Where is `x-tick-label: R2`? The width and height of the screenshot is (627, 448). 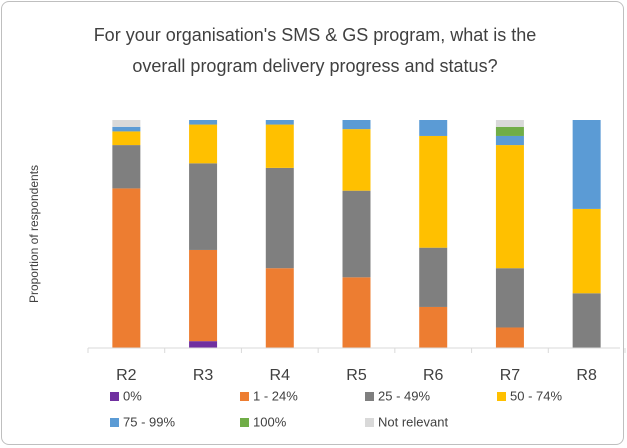 x-tick-label: R2 is located at coordinates (126, 375).